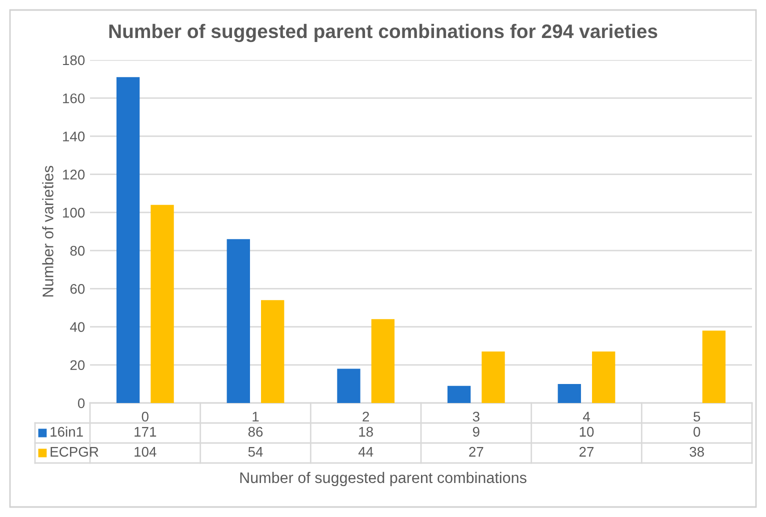 Image resolution: width=766 pixels, height=517 pixels. What do you see at coordinates (365, 417) in the screenshot?
I see `x-tick-label: 2` at bounding box center [365, 417].